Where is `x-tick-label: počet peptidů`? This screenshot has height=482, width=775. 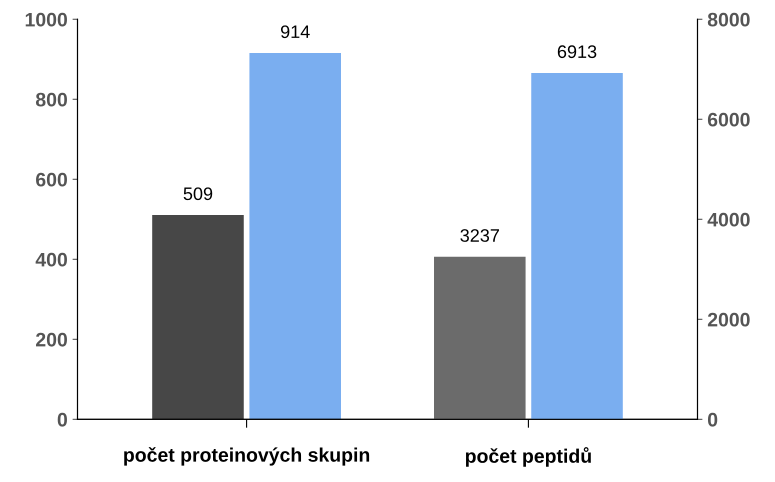
x-tick-label: počet peptidů is located at coordinates (528, 457).